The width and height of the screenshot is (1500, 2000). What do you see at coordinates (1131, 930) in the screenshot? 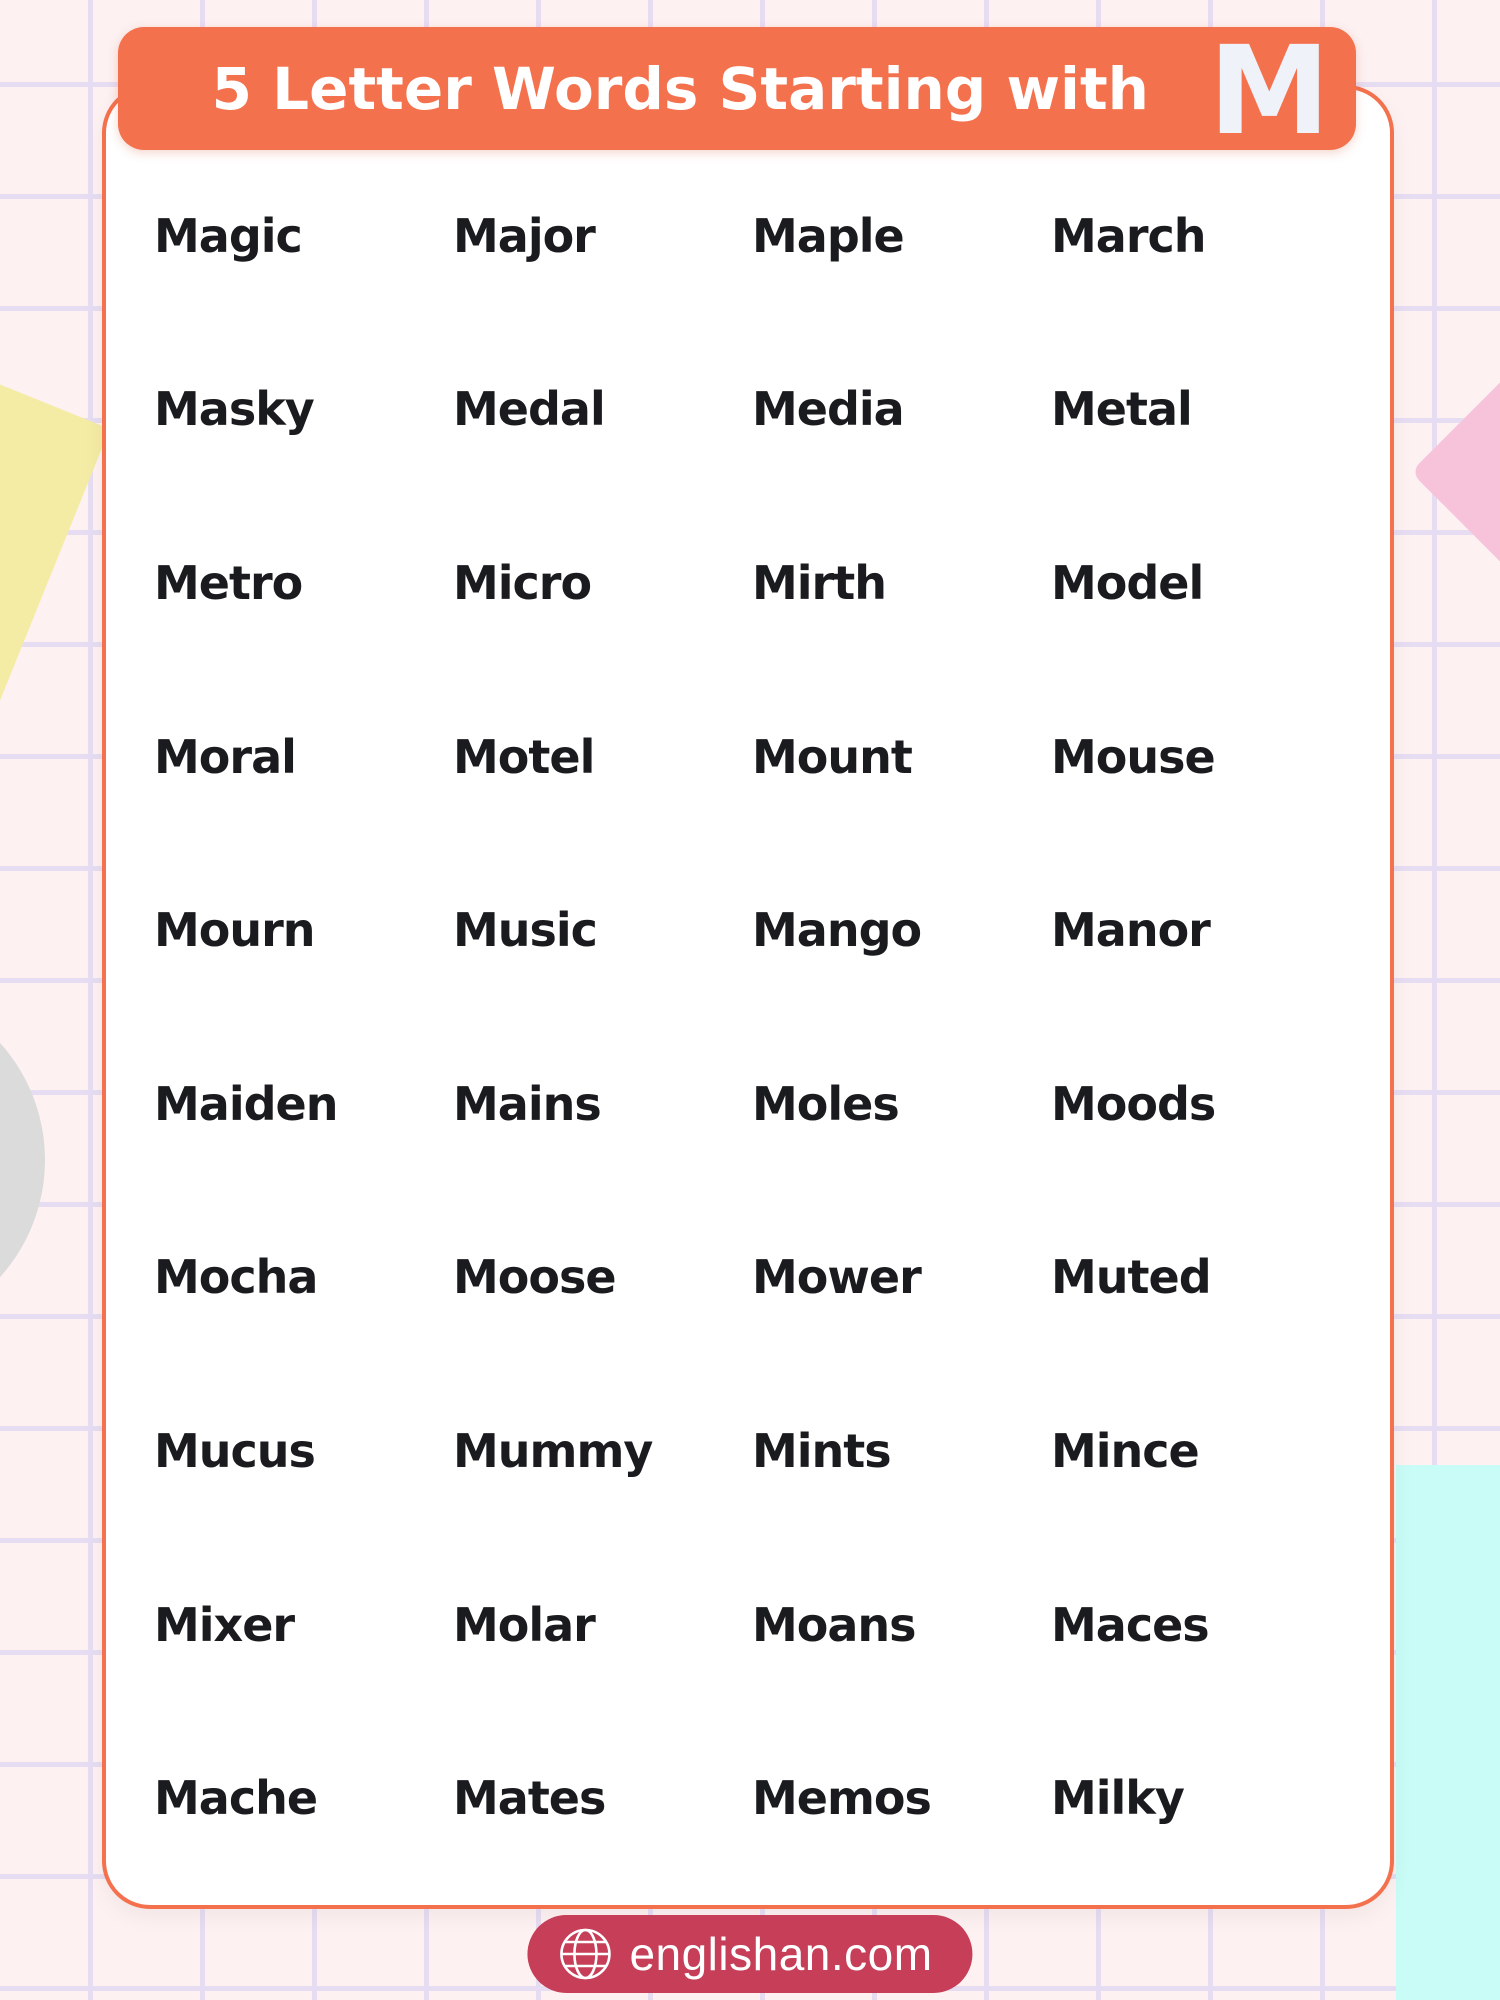
I see `word-item: Manor` at bounding box center [1131, 930].